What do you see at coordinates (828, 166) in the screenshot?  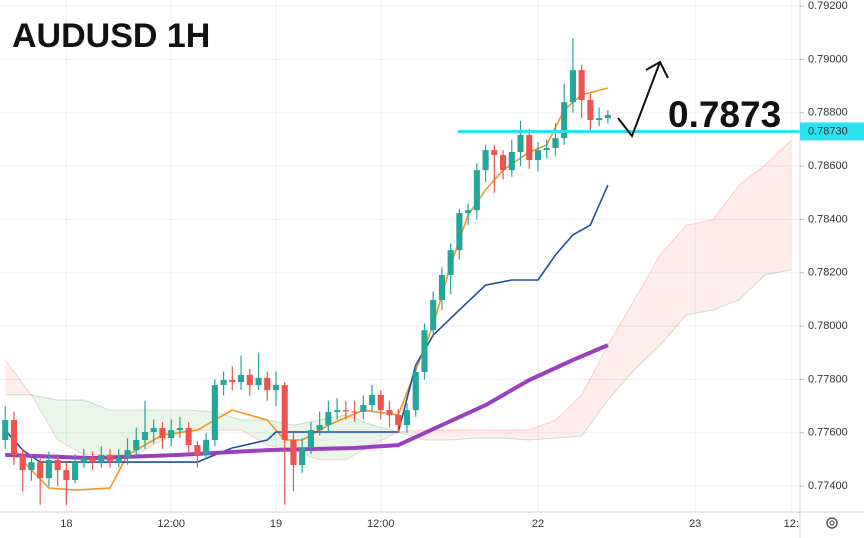 I see `y-tick-label: 0.78600` at bounding box center [828, 166].